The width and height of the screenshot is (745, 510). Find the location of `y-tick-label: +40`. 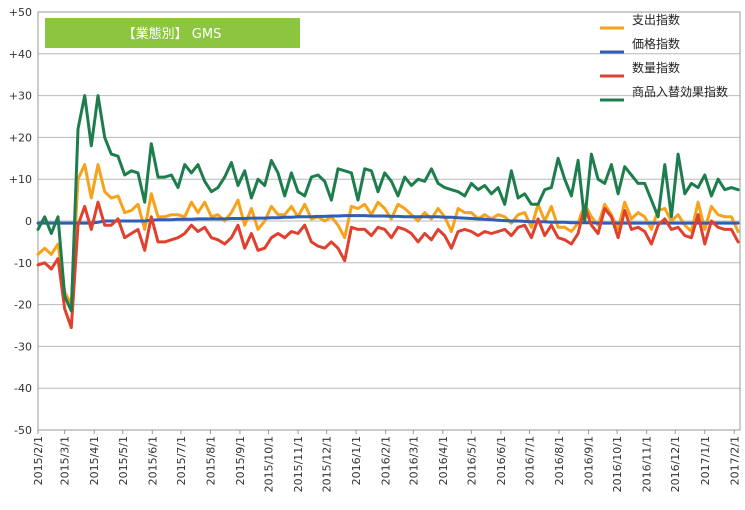

y-tick-label: +40 is located at coordinates (20, 54).